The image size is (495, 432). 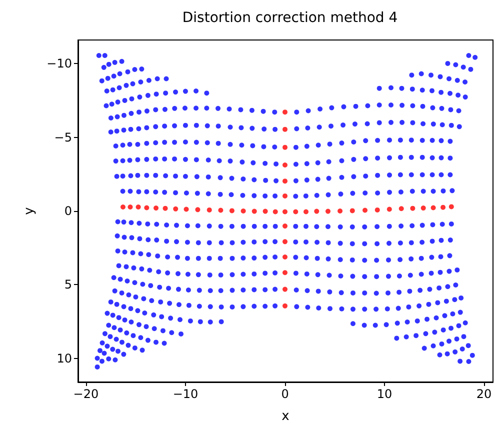 What do you see at coordinates (29, 210) in the screenshot?
I see `y-axis-title: y` at bounding box center [29, 210].